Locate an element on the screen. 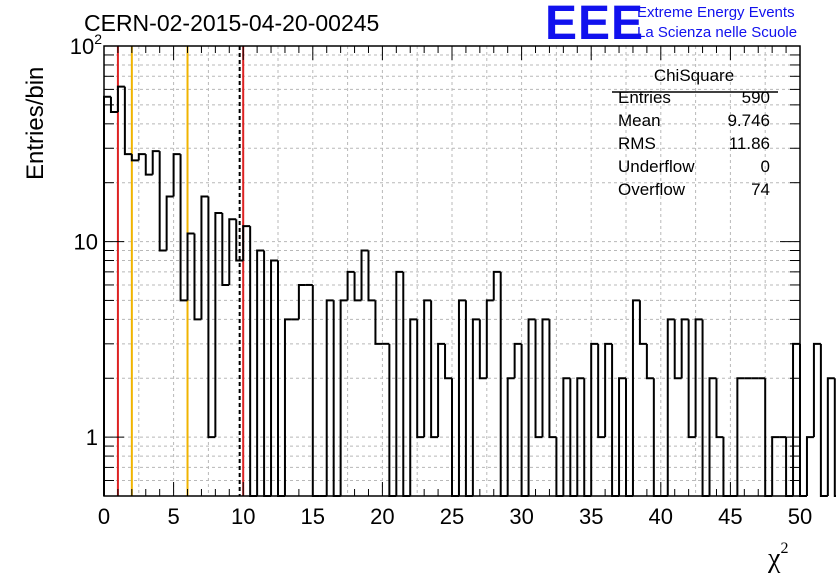  stats-row-entries: Entries 590 is located at coordinates (694, 97).